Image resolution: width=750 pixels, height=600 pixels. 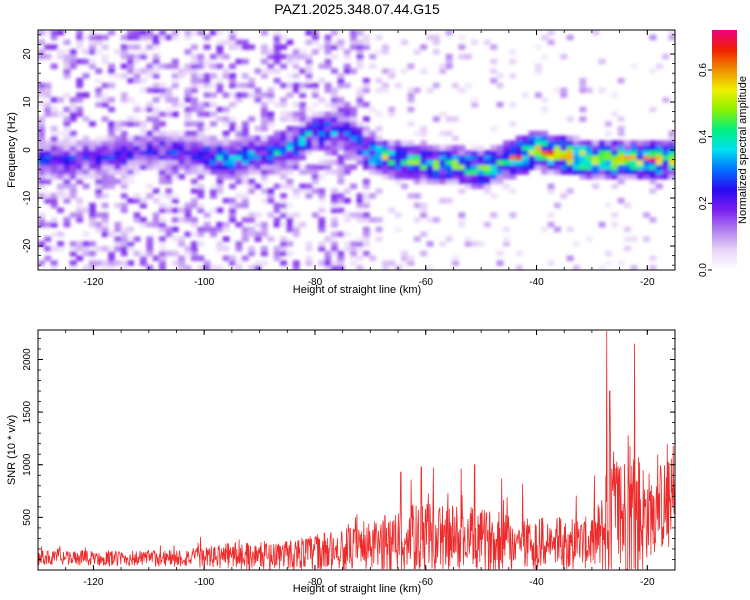 What do you see at coordinates (204, 582) in the screenshot?
I see `x-tick-label: -100` at bounding box center [204, 582].